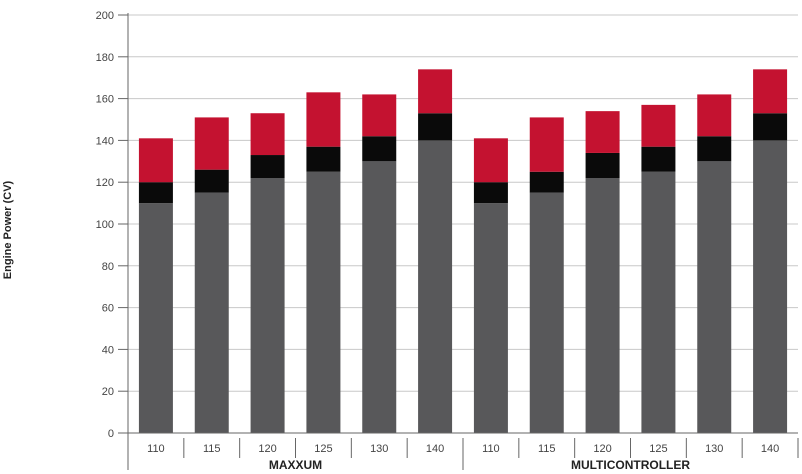  Describe the element at coordinates (295, 465) in the screenshot. I see `group-label: MAXXUM` at that location.